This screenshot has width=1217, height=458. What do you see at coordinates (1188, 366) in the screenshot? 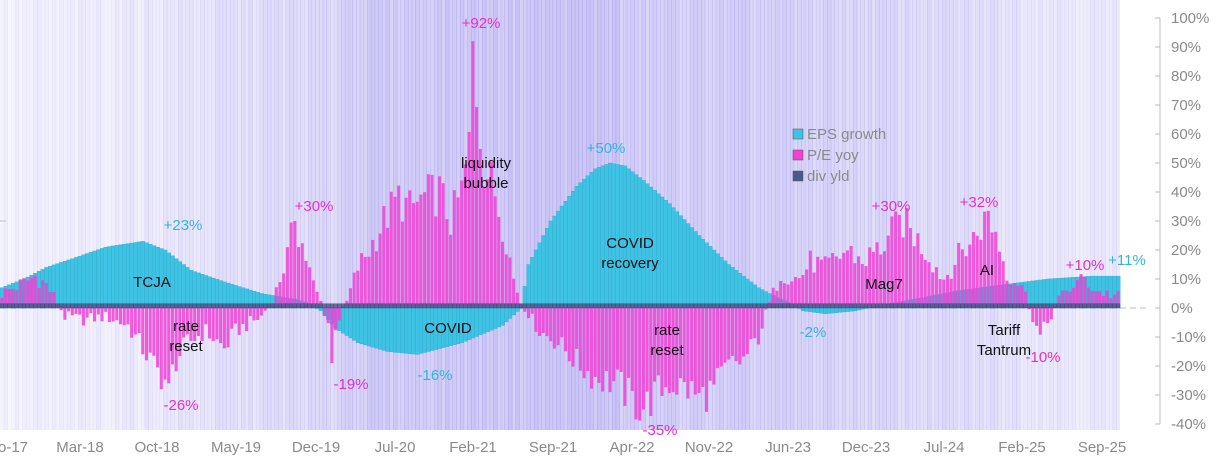
I see `y-tick-label: -20%` at bounding box center [1188, 366].